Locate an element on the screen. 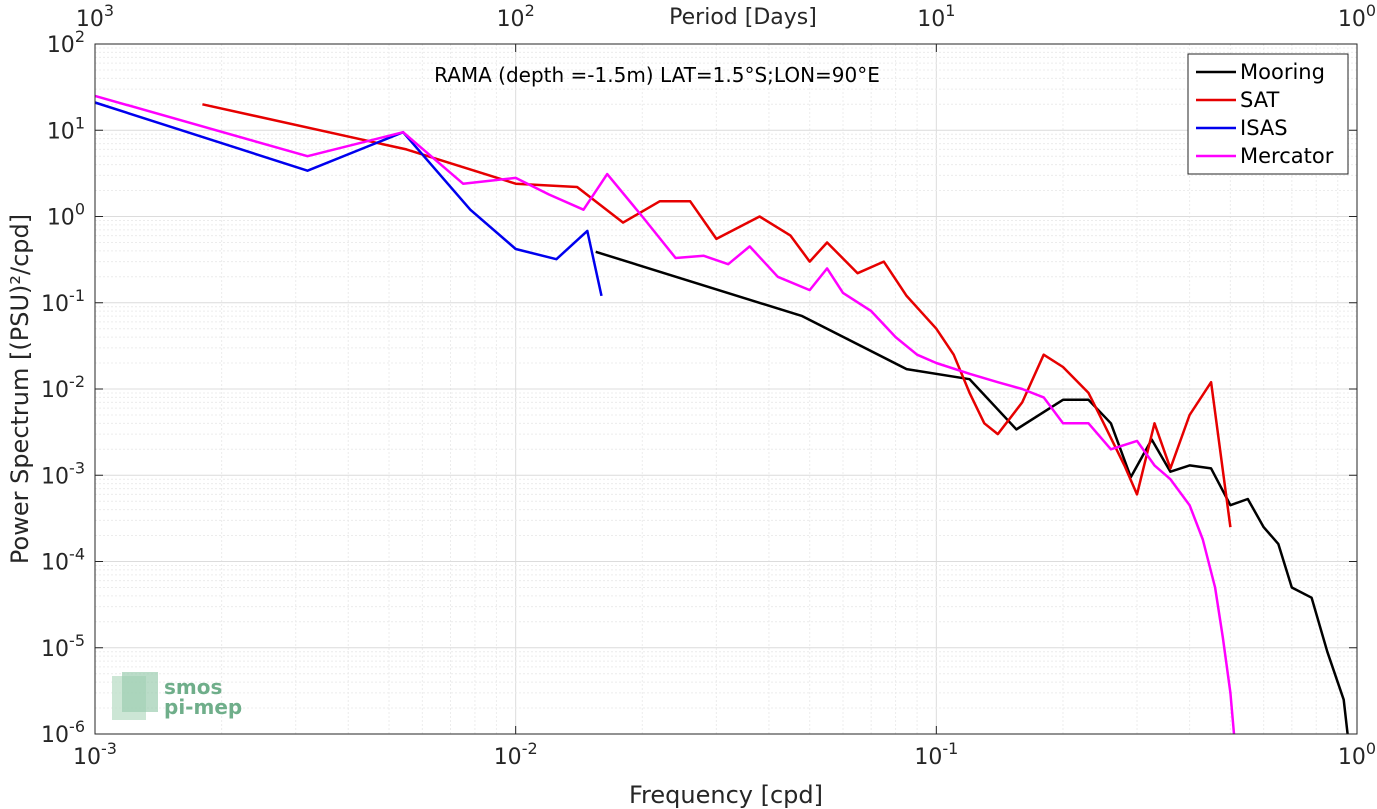  y-tick-label: 10¹ is located at coordinates (66, 128).